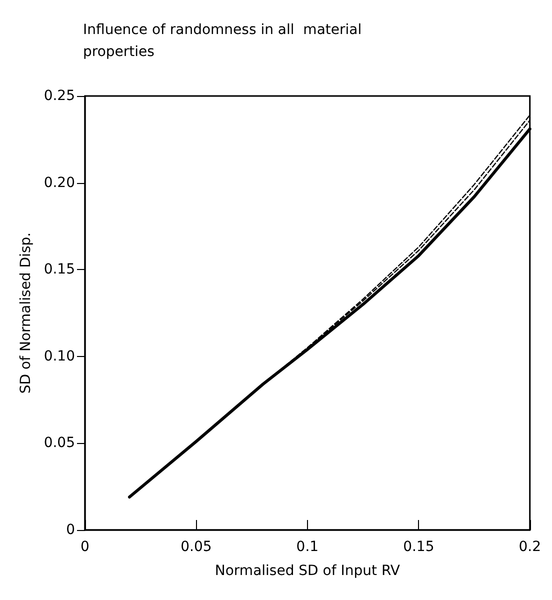  Describe the element at coordinates (222, 41) in the screenshot. I see `chart-title: Influence of randomness in all material properties` at that location.